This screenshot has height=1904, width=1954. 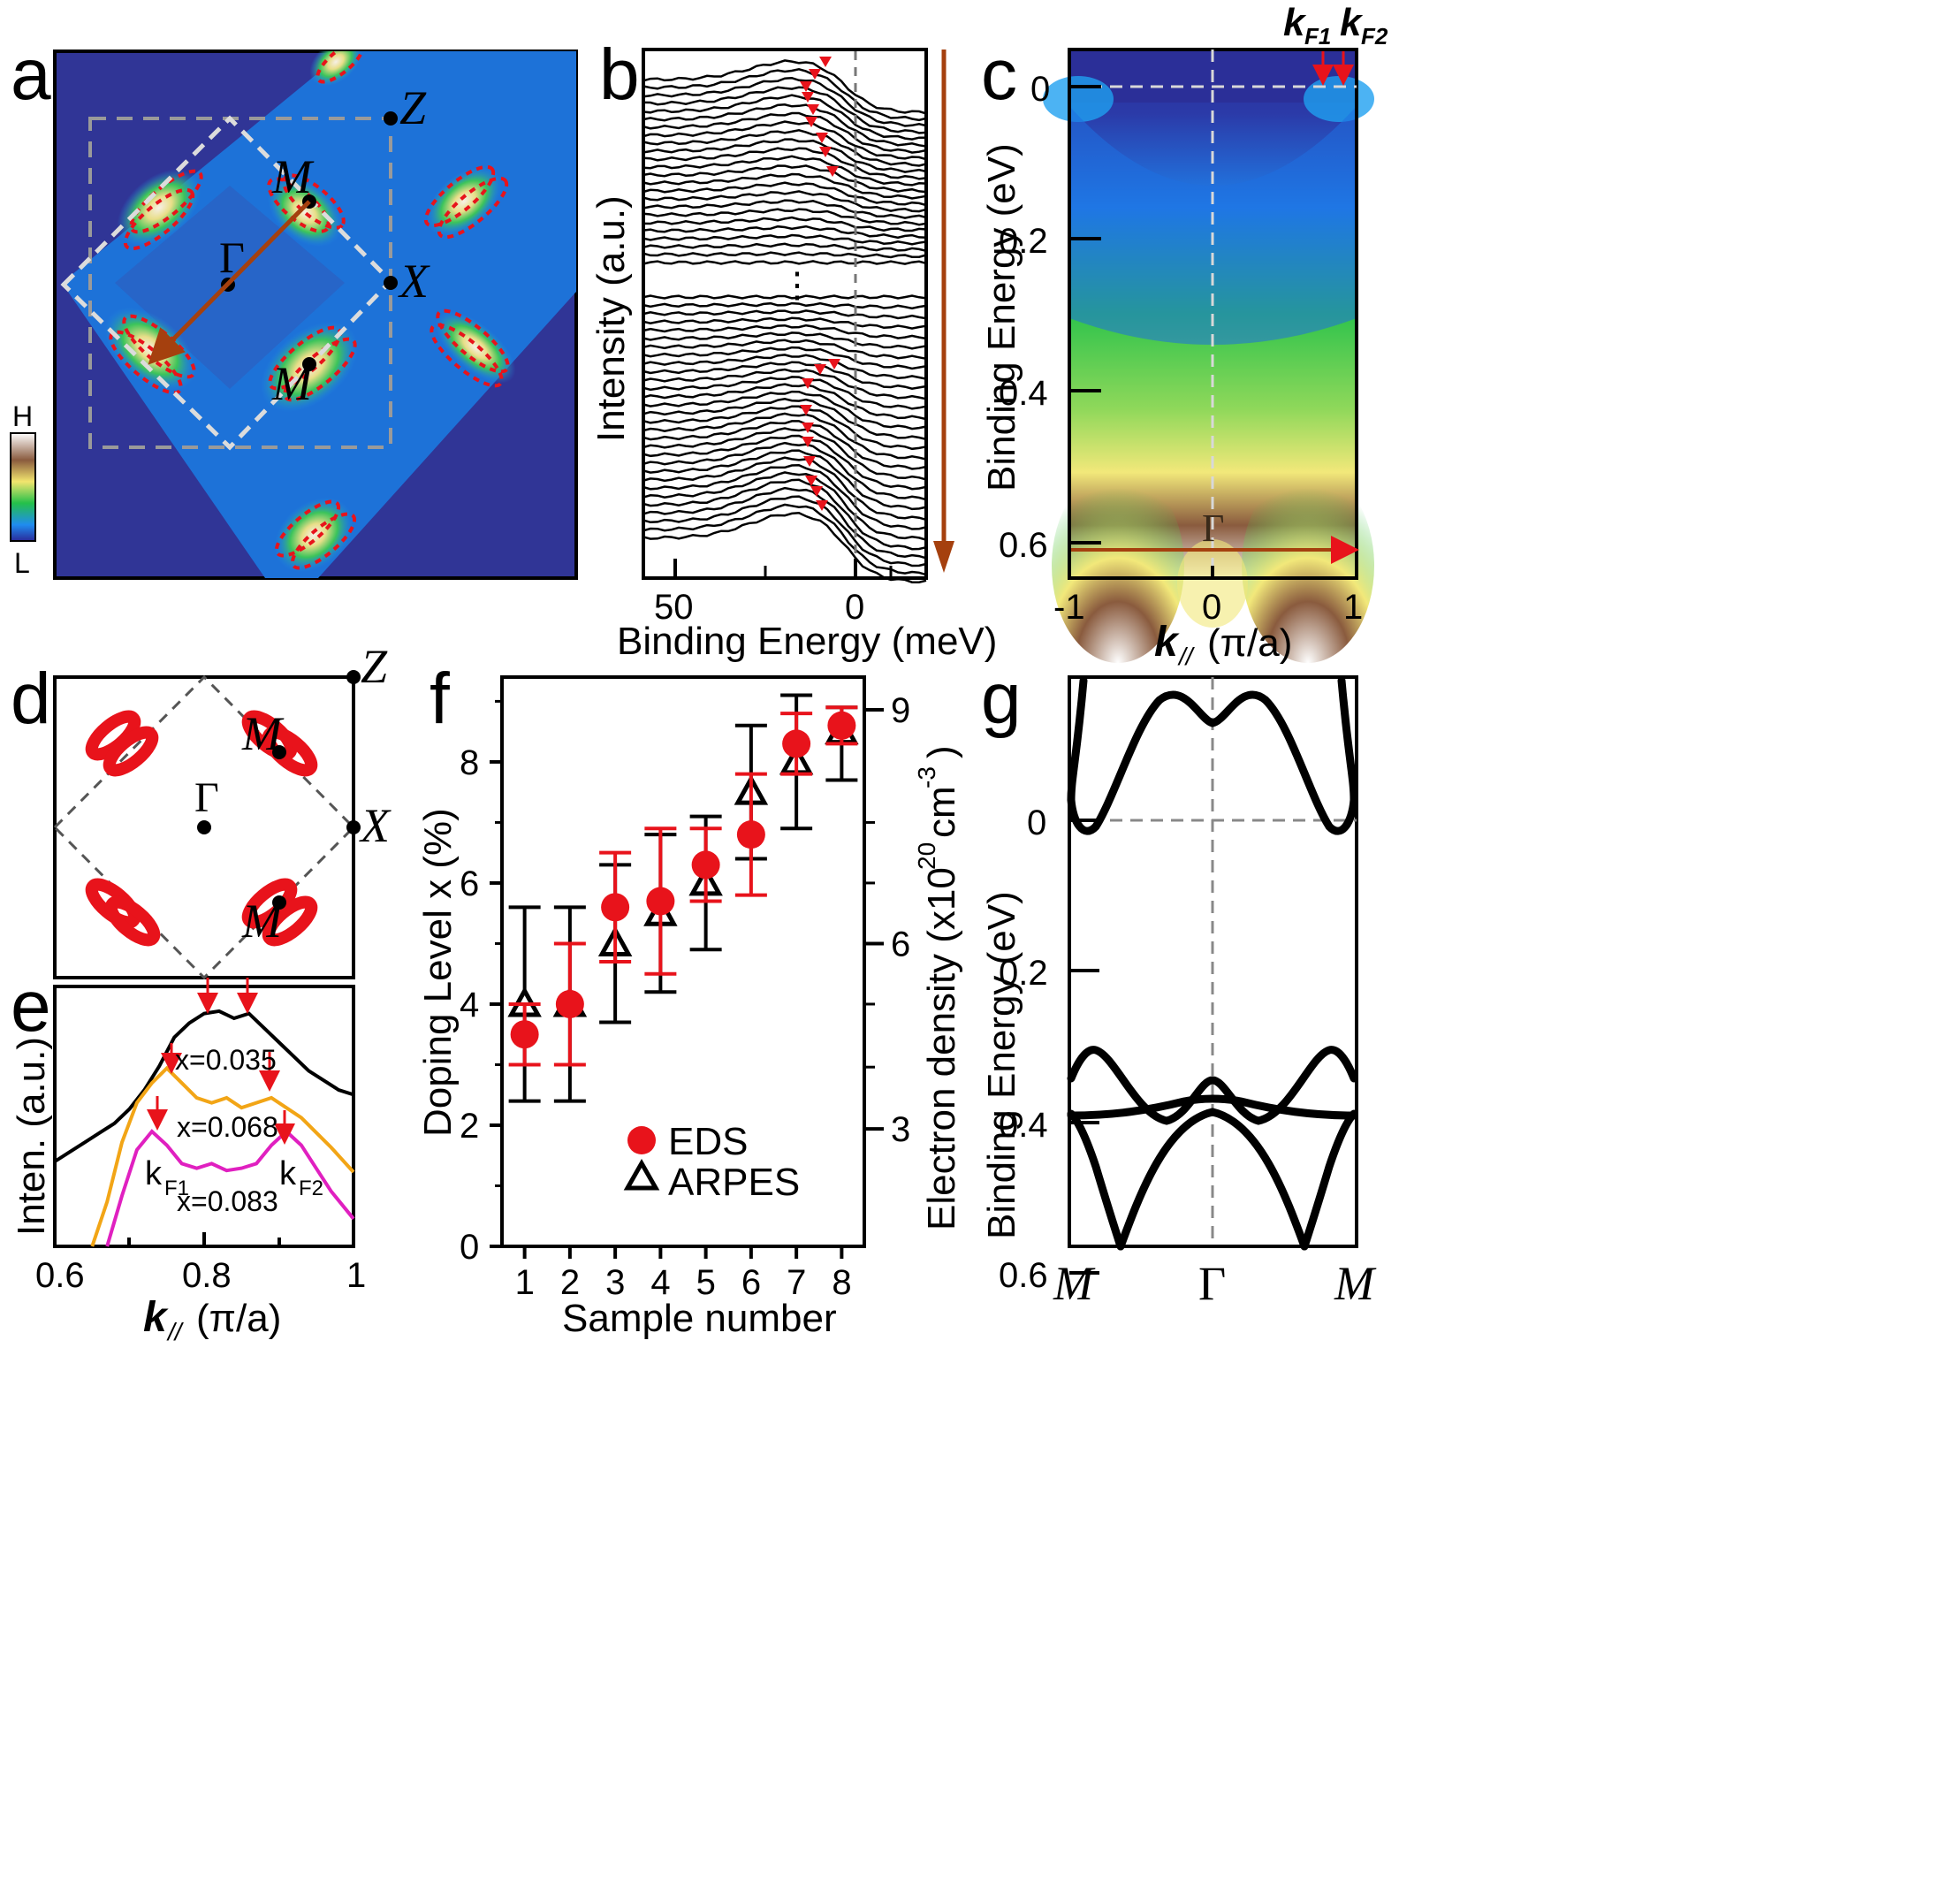 What do you see at coordinates (356, 1275) in the screenshot?
I see `e-xtick-1: 1` at bounding box center [356, 1275].